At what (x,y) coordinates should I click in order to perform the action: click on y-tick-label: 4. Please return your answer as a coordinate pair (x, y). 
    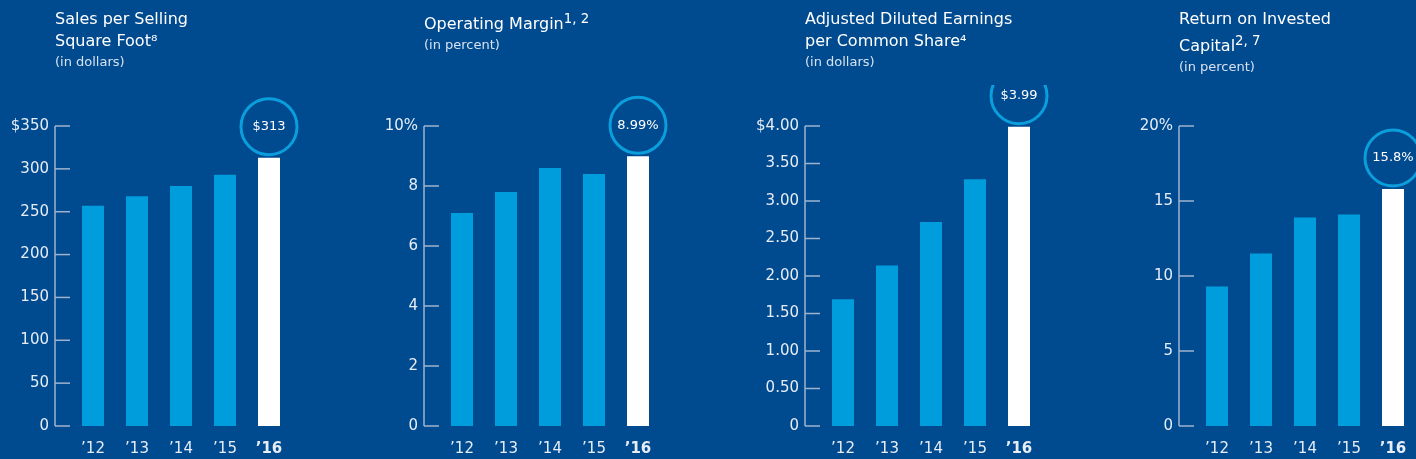
    Looking at the image, I should click on (413, 304).